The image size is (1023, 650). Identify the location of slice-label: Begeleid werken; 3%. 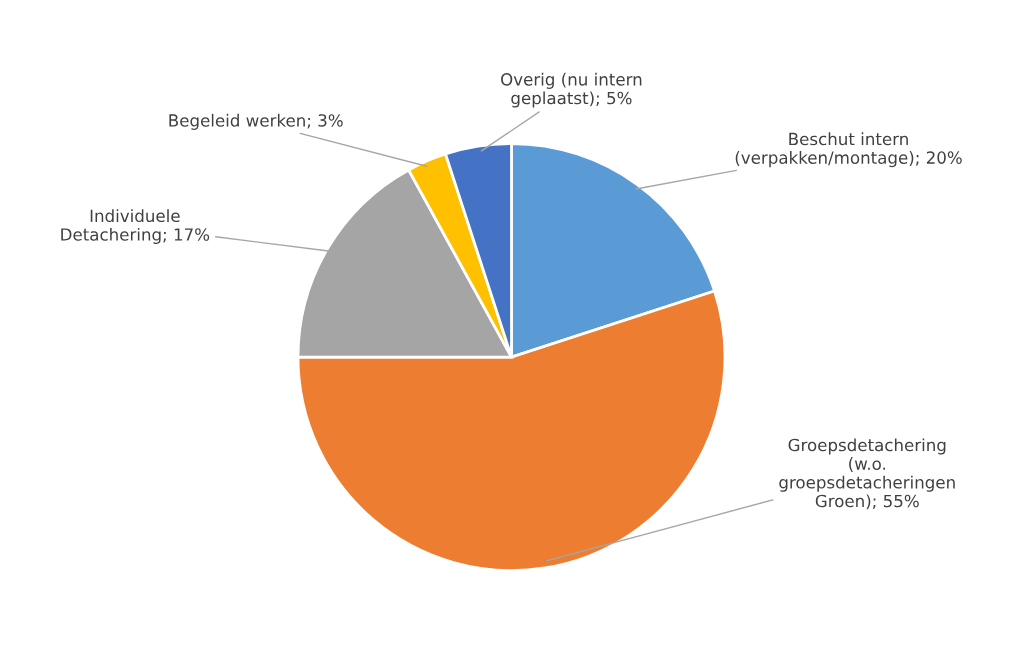
(256, 121).